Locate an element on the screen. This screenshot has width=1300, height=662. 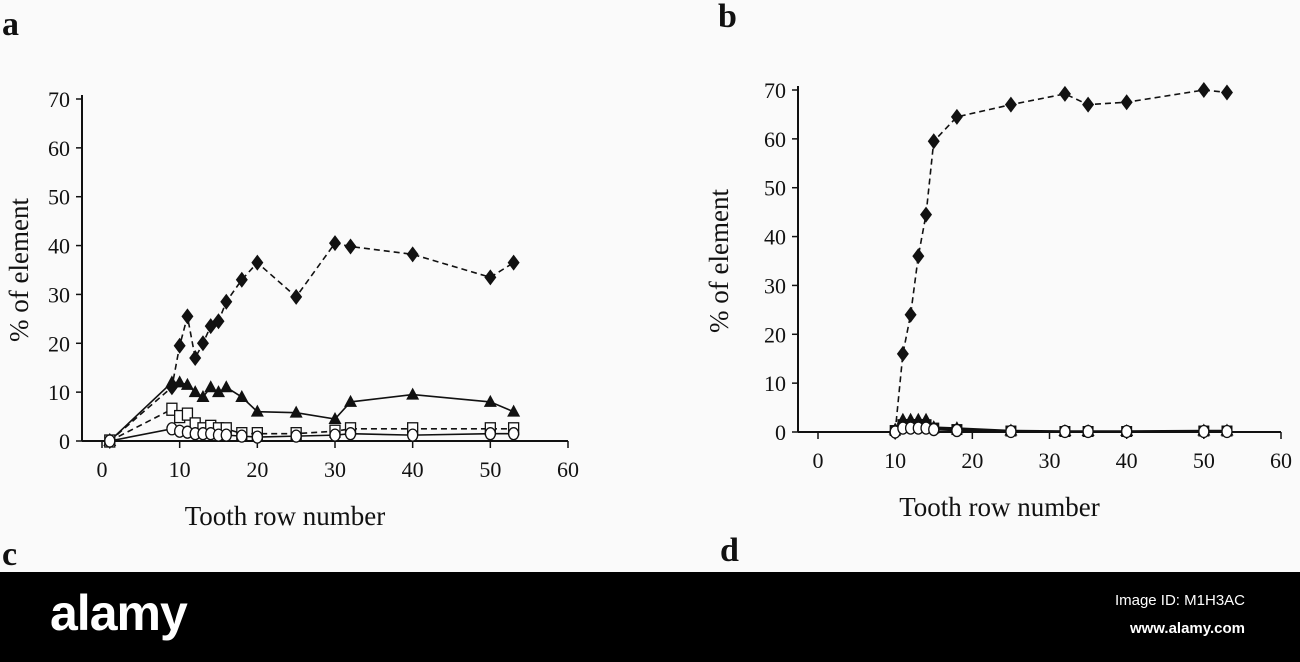
watermark-footer: alamy Image ID: M1H3AC www.alamy.com is located at coordinates (650, 617).